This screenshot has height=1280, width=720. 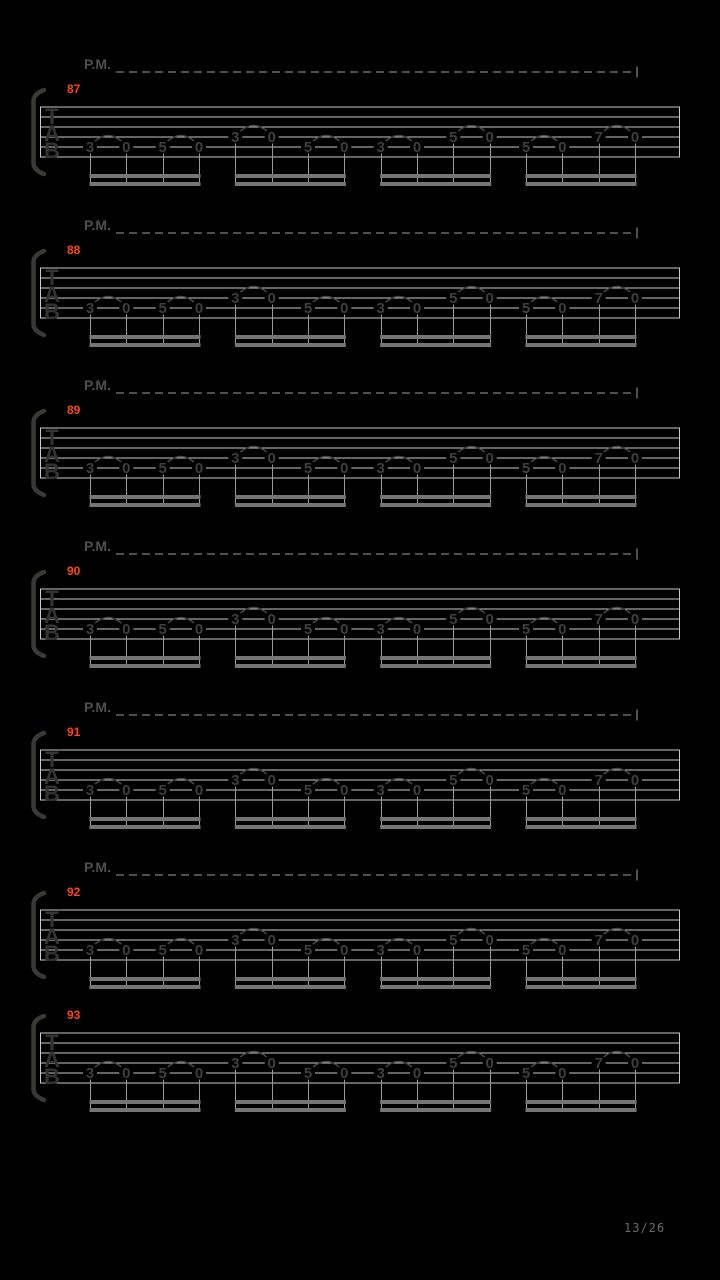 I want to click on tab-system-measure-87: P.M.87 TAB 3 0 5 0 3 0 5 0 3 0 5 0 5 0 7 0, so click(x=360, y=122).